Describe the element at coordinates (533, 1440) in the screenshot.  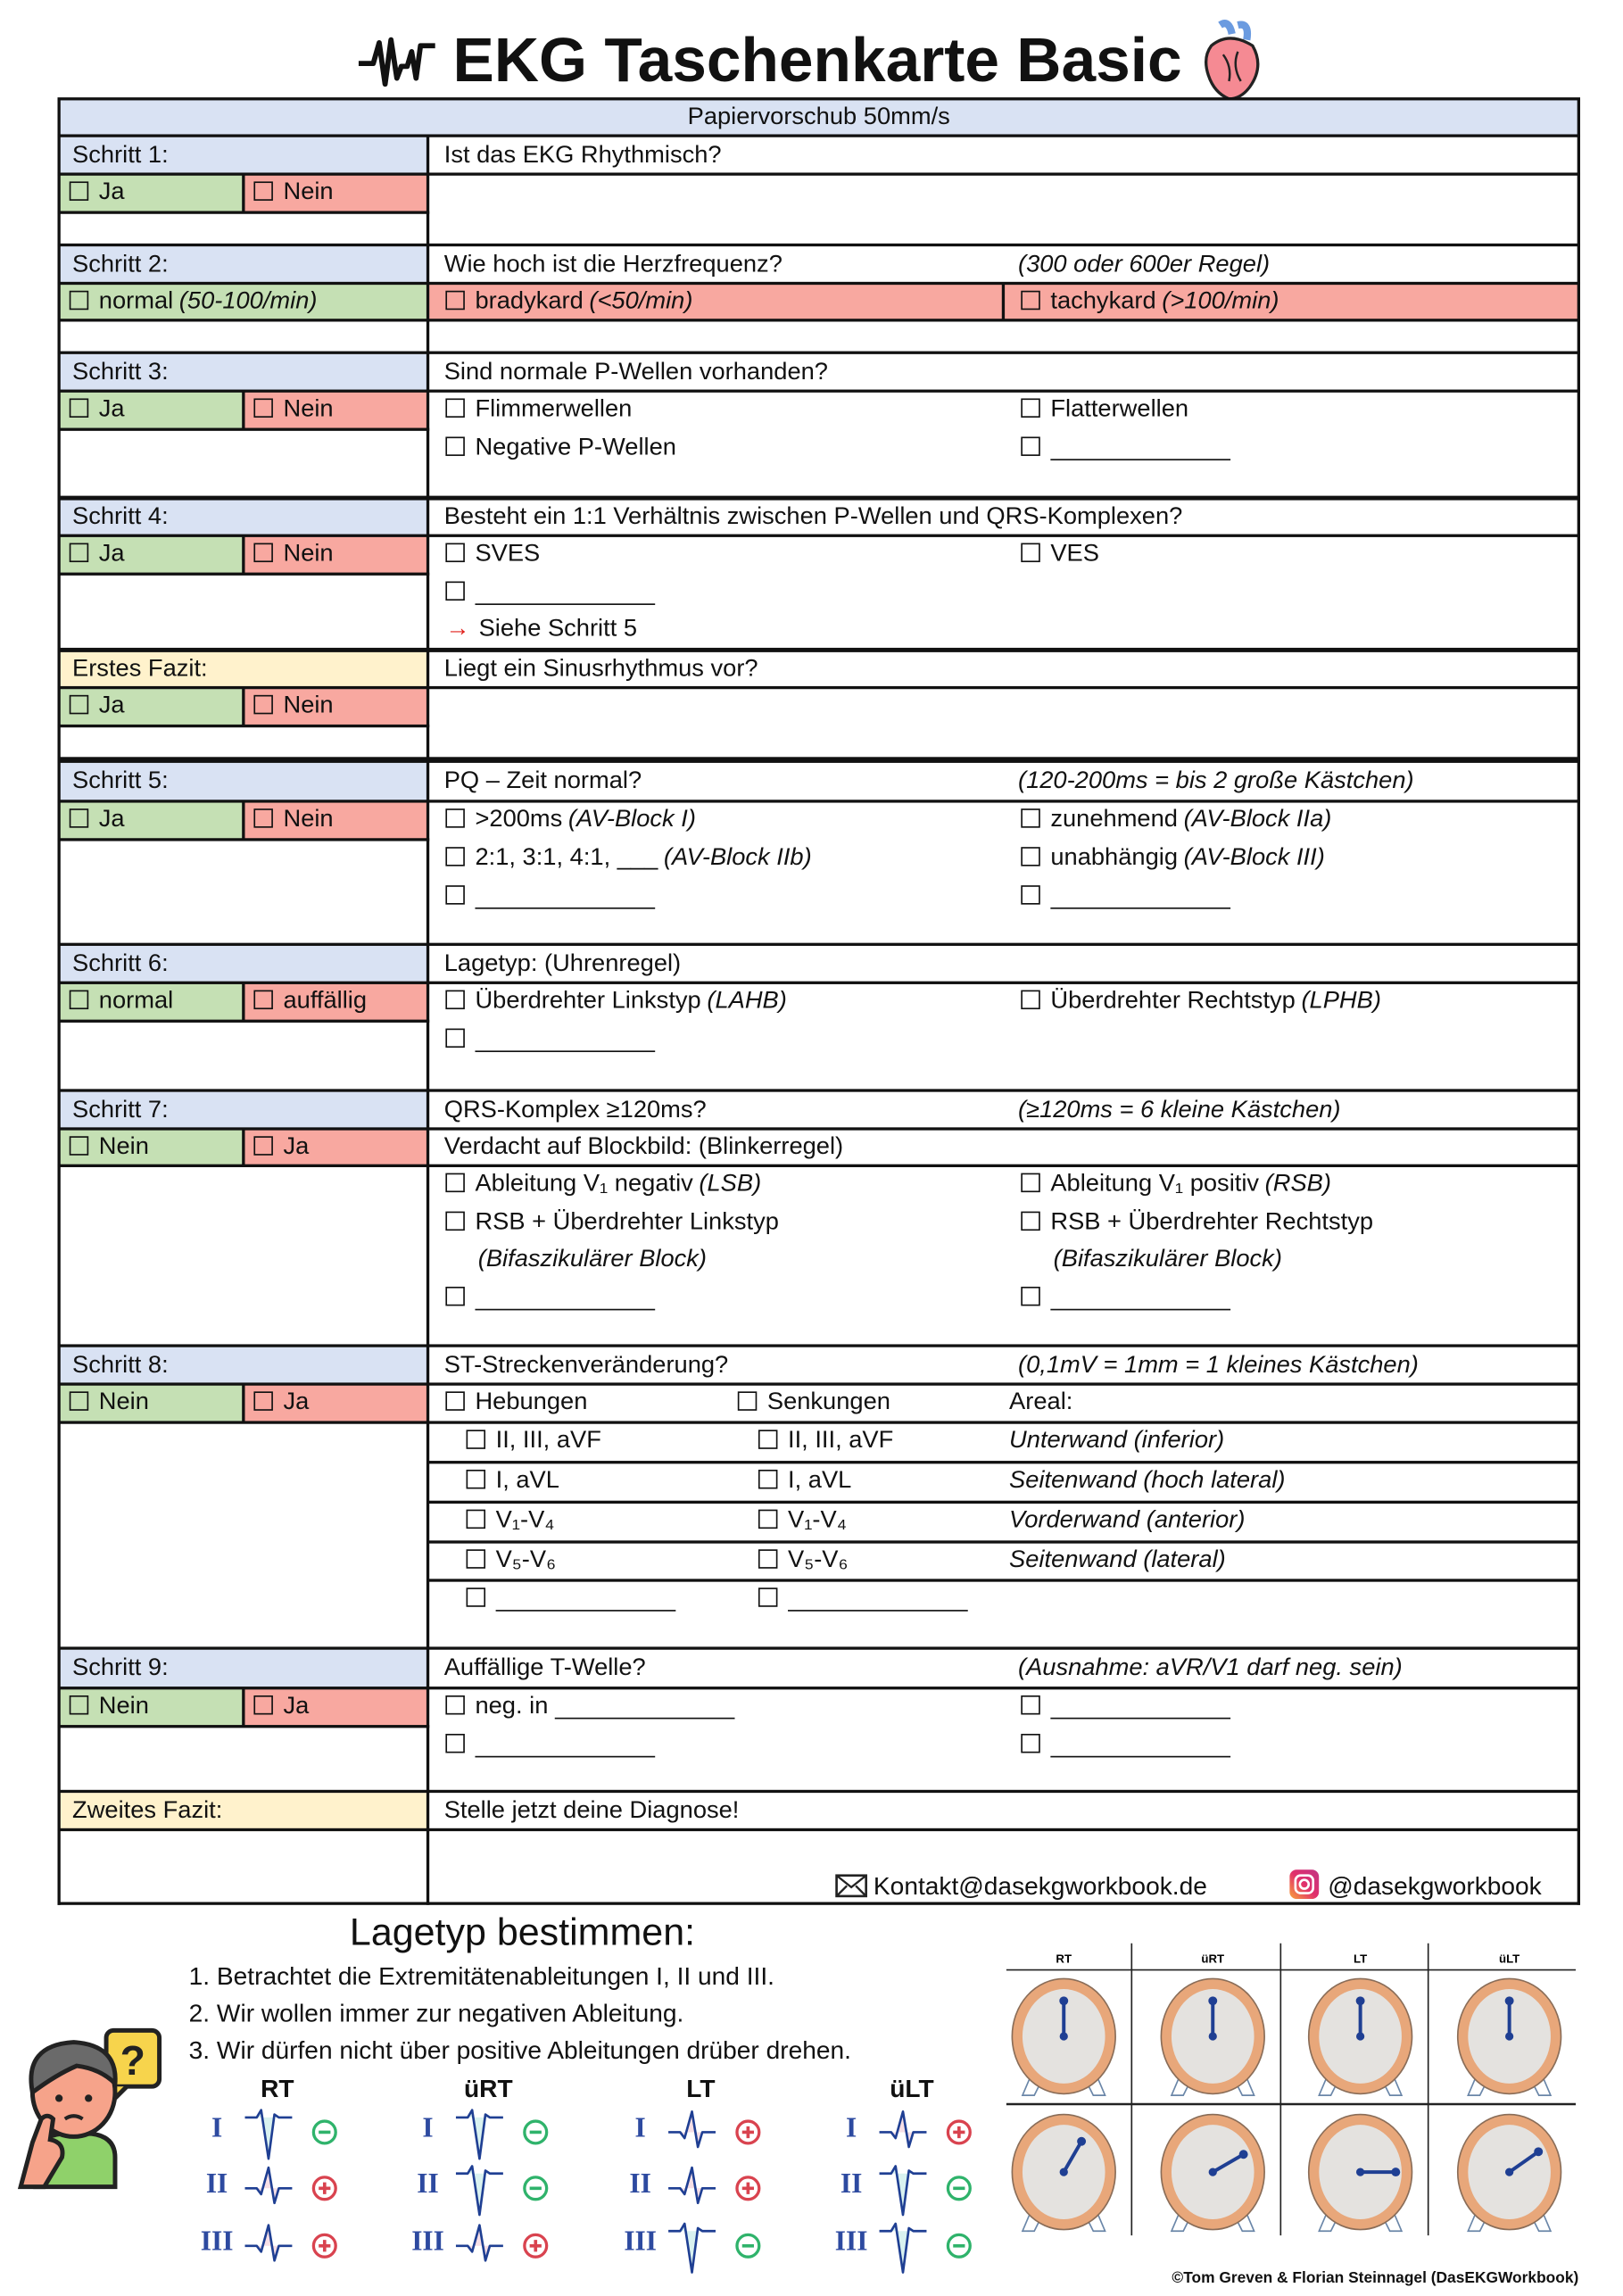
I see `elevation-lead-option: II, III, aVF` at that location.